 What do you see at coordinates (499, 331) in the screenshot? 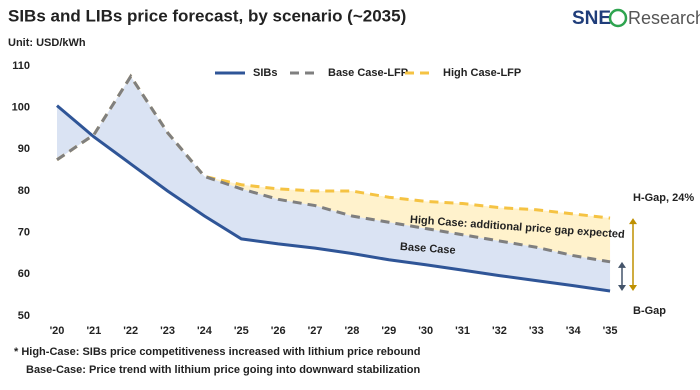
I see `x-tick-label: '32` at bounding box center [499, 331].